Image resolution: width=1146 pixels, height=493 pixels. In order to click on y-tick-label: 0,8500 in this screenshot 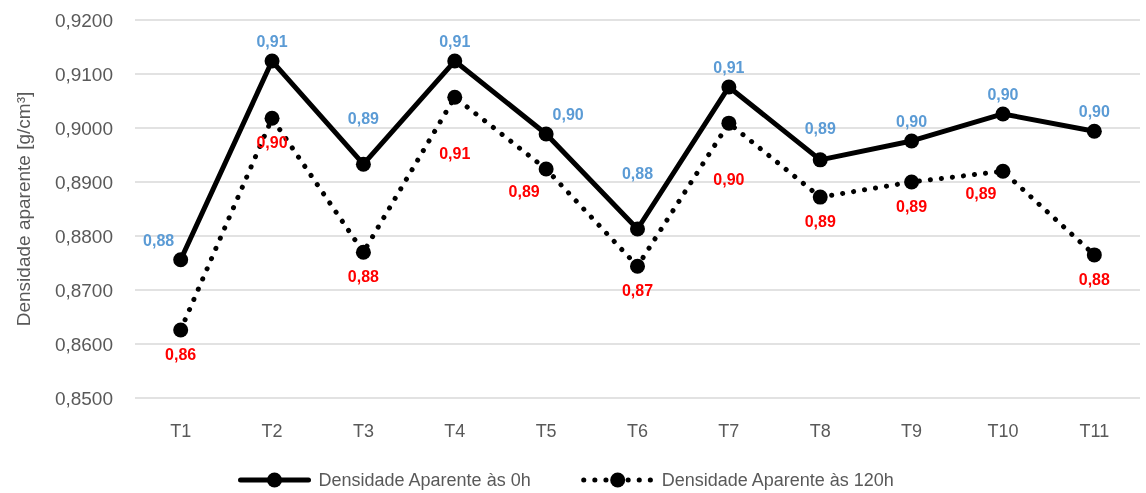, I will do `click(83, 398)`.